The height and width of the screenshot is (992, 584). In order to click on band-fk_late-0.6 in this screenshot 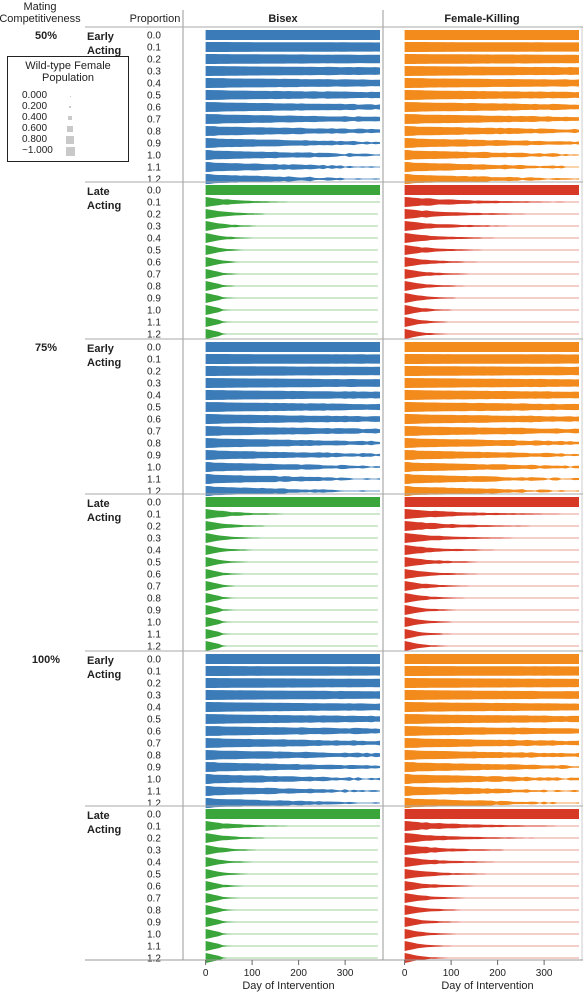, I will do `click(491, 262)`.